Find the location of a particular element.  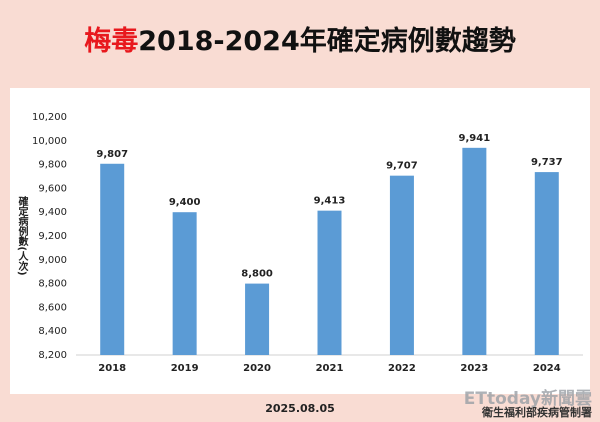

y-tick-label: 9,200 is located at coordinates (52, 236).